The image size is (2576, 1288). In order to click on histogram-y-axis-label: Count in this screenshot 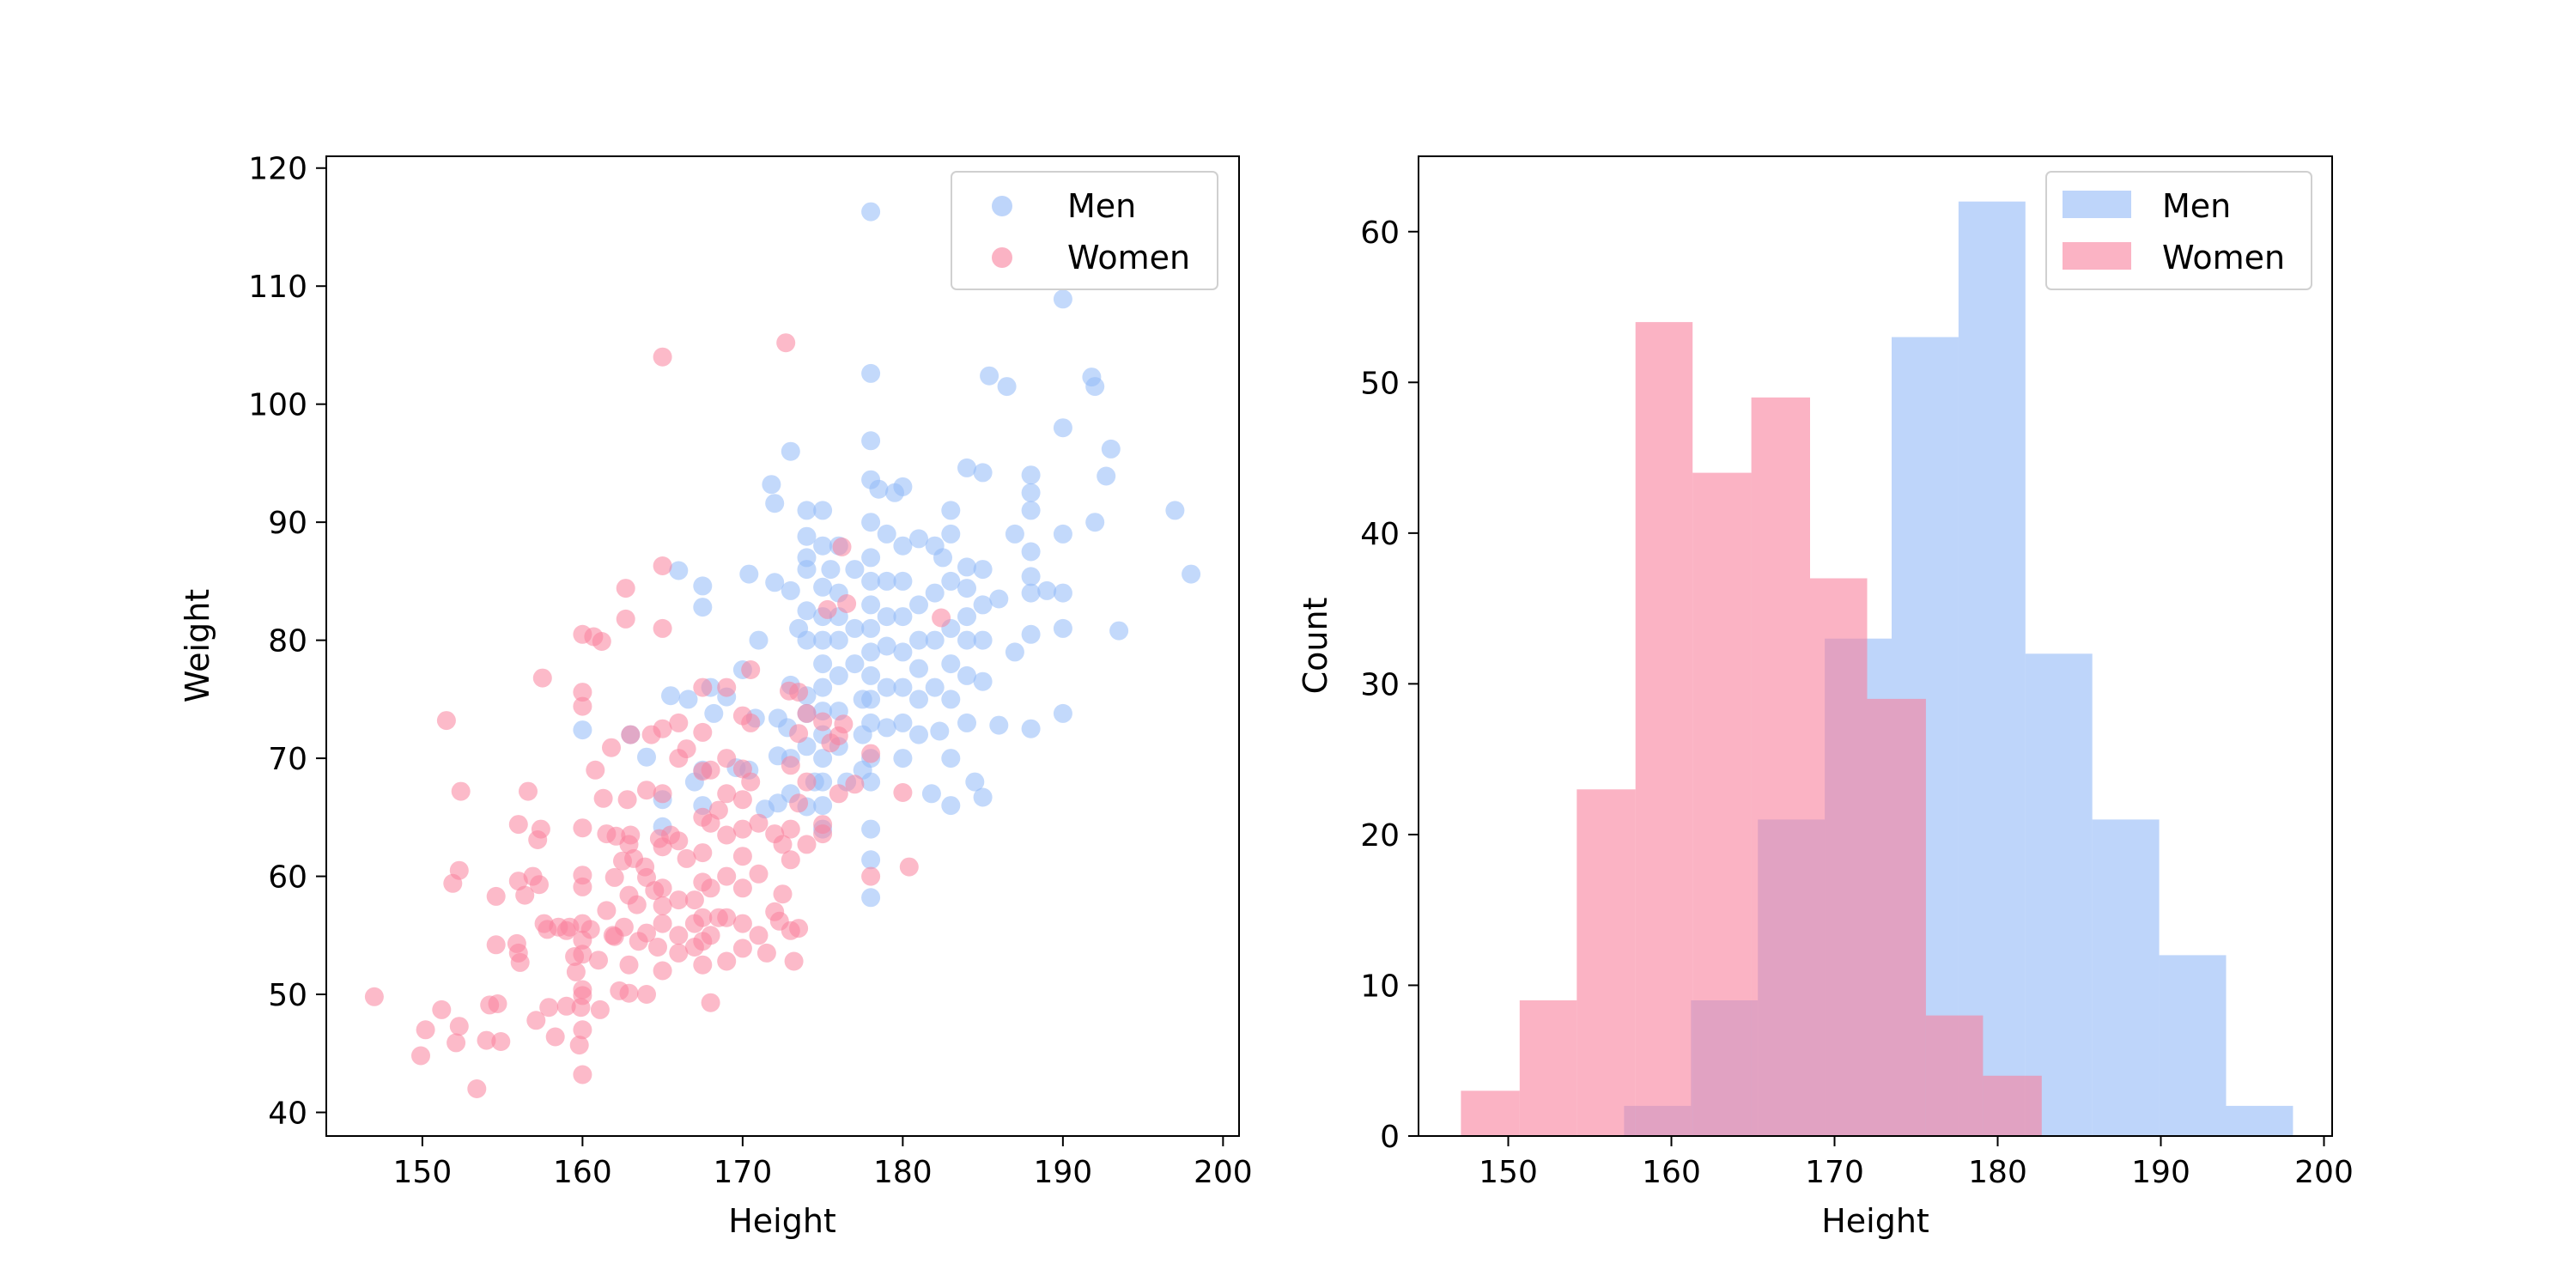, I will do `click(1316, 647)`.